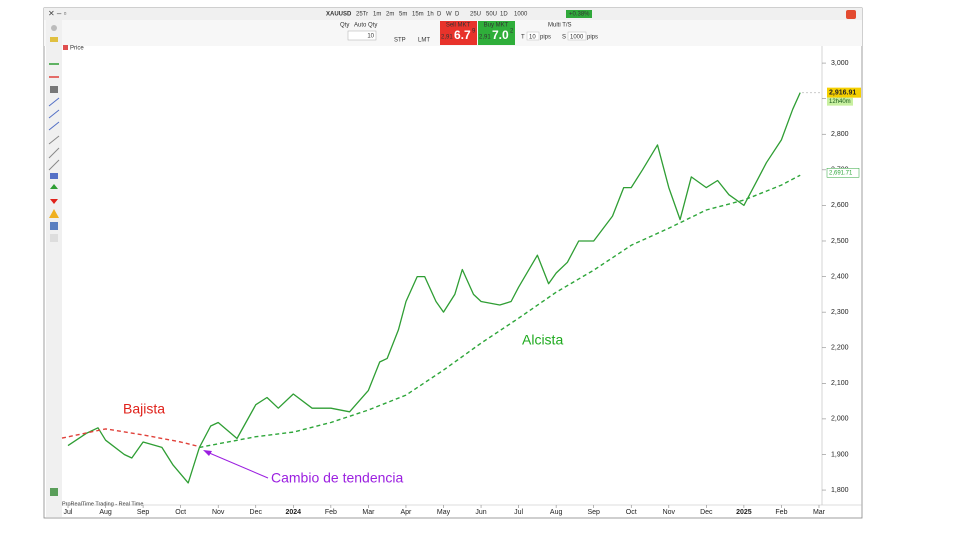 The height and width of the screenshot is (545, 960). Describe the element at coordinates (474, 32) in the screenshot. I see `sell-sup: 9` at that location.